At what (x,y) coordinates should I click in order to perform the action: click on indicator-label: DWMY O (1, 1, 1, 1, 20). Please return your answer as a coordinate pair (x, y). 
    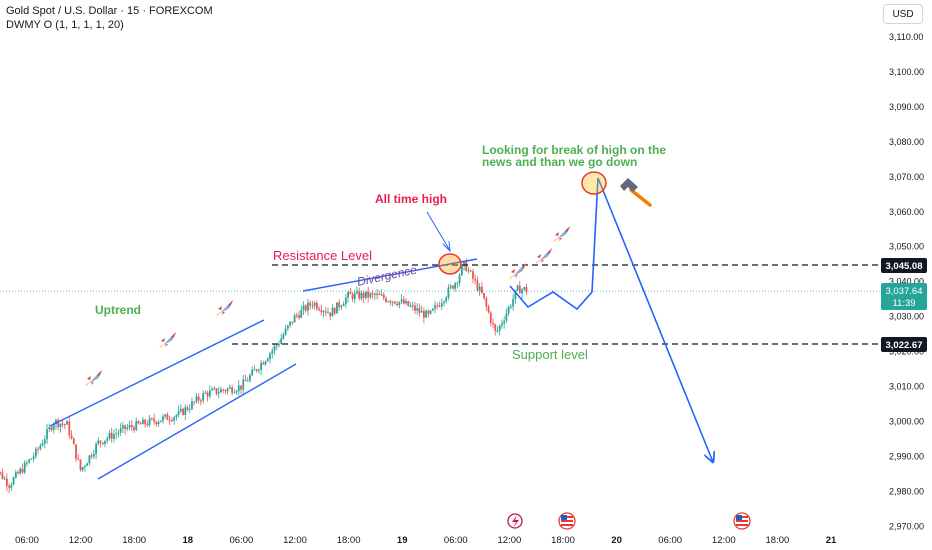
    Looking at the image, I should click on (65, 25).